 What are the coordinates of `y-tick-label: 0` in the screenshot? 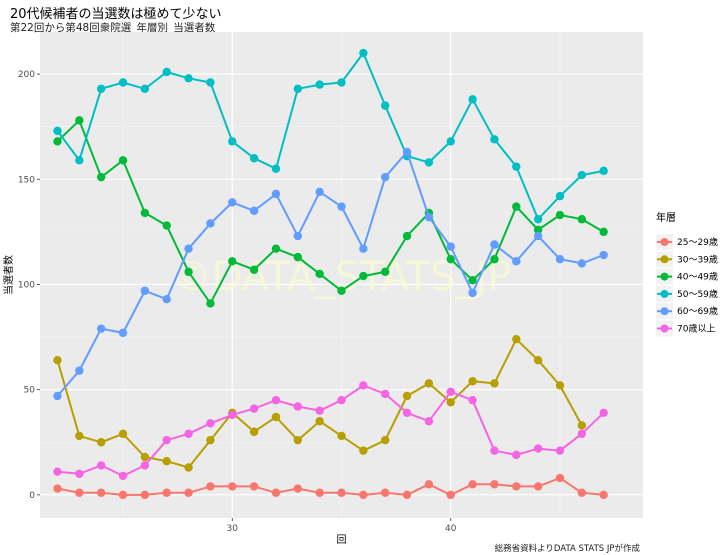 It's located at (32, 496).